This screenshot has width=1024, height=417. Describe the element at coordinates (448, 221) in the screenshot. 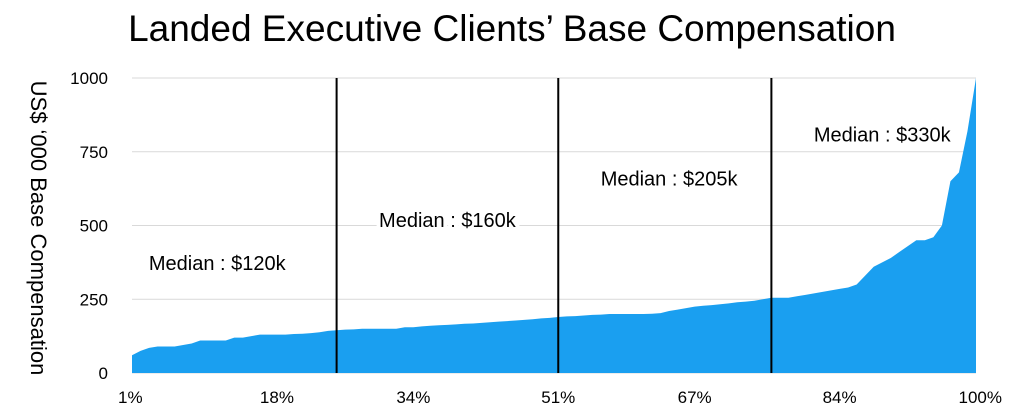

I see `median-label-2: Median : $160k` at that location.